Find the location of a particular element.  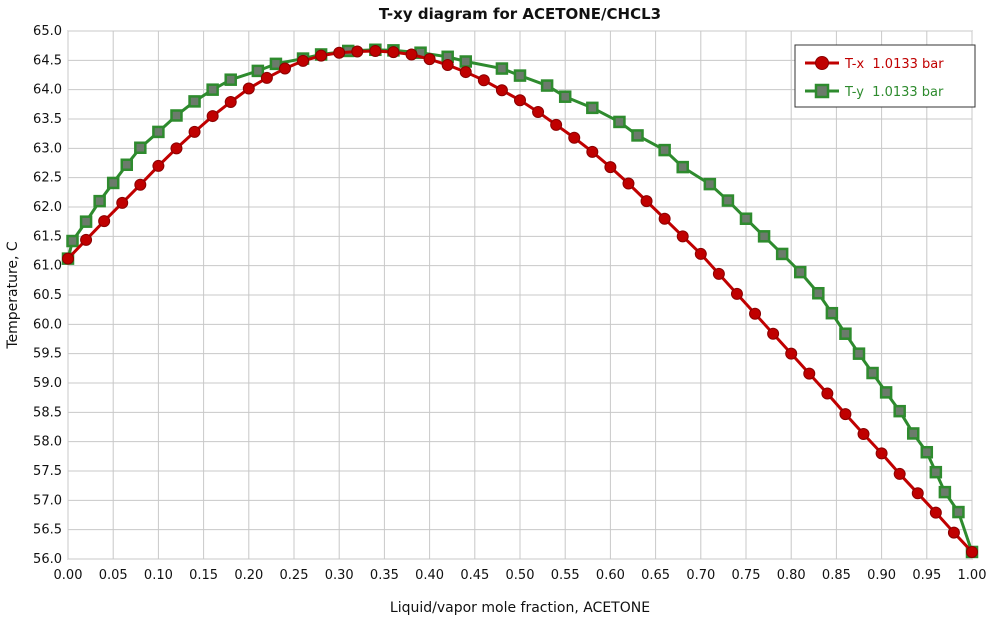

y-tick-label: 59.5 is located at coordinates (47, 354).